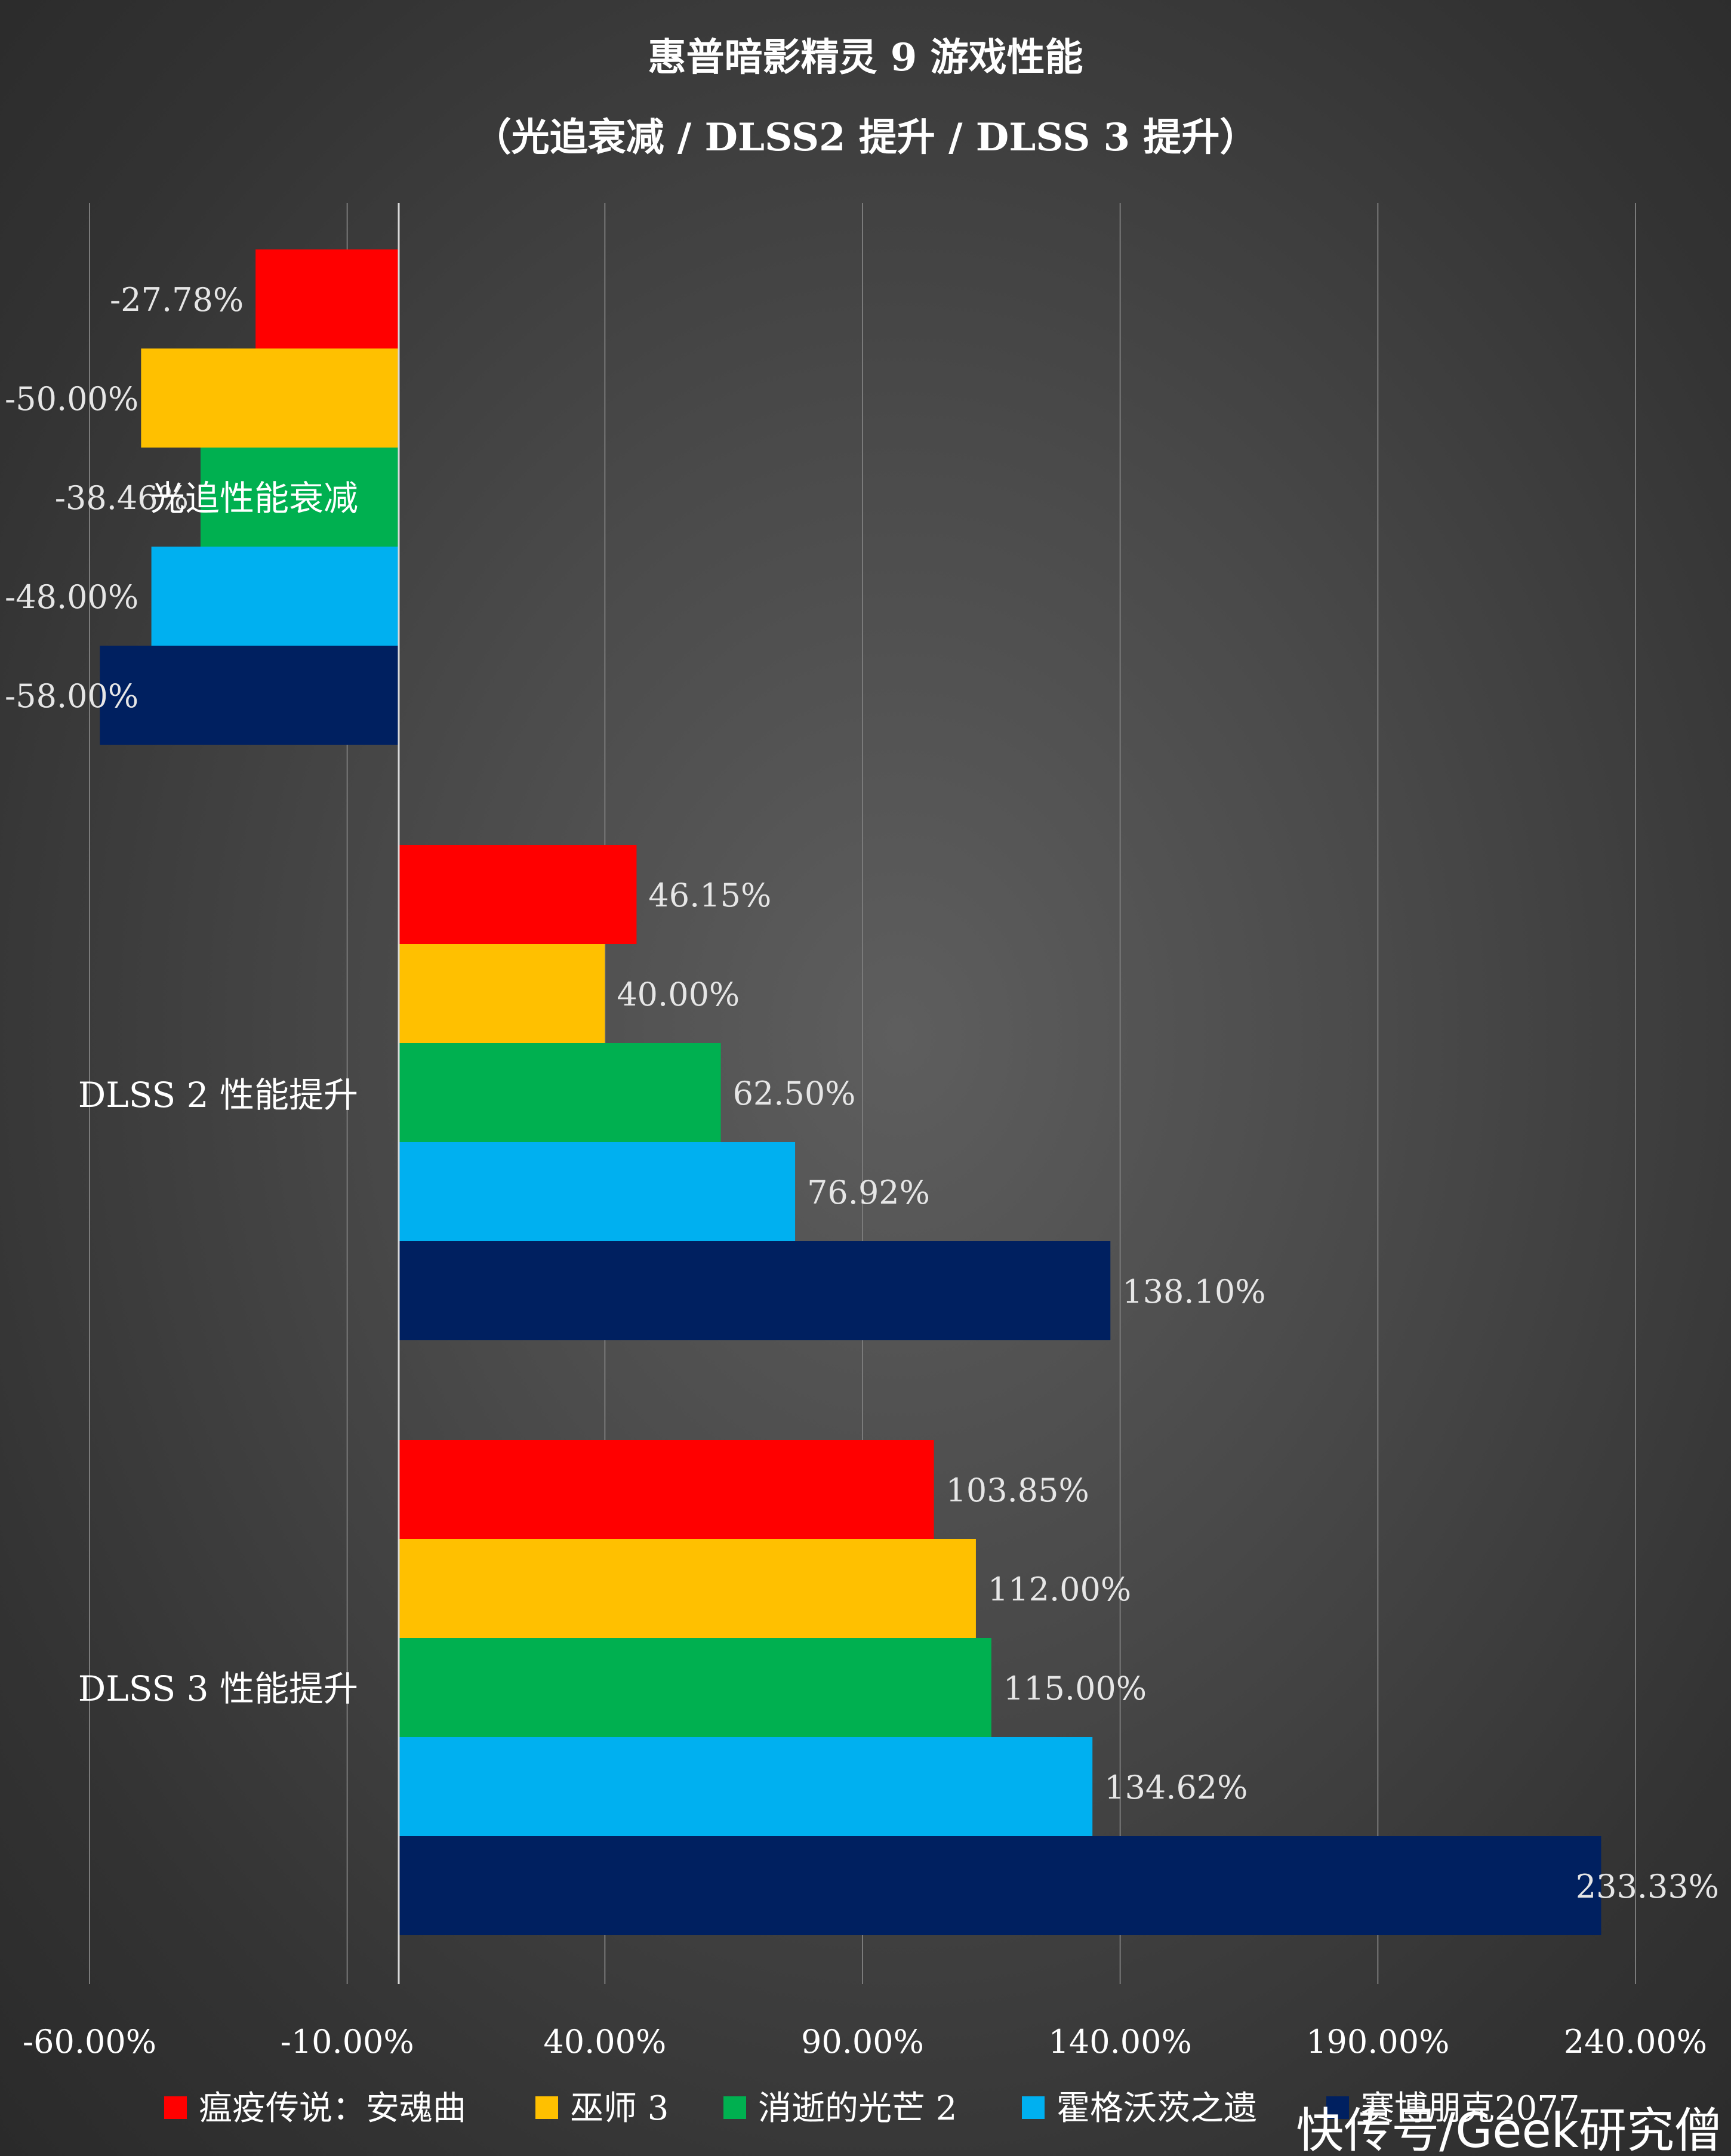  What do you see at coordinates (619, 2109) in the screenshot?
I see `legend-label: 巫师 3` at bounding box center [619, 2109].